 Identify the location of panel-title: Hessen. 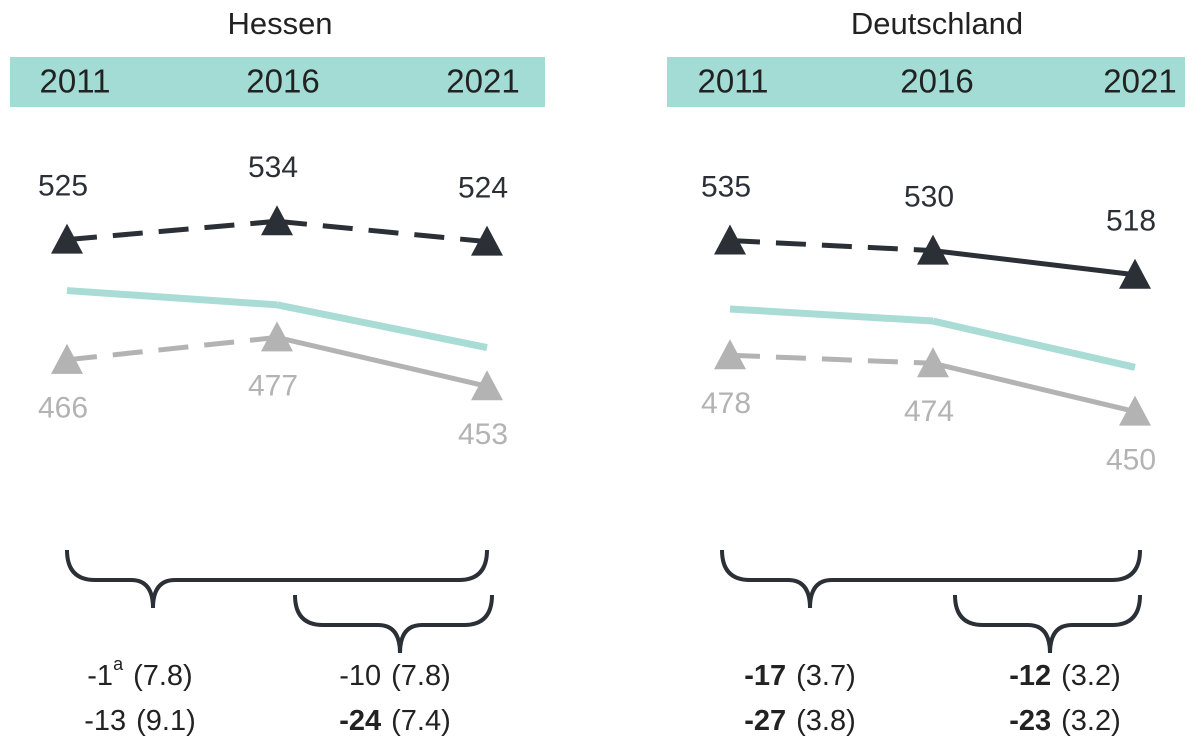
(279, 23).